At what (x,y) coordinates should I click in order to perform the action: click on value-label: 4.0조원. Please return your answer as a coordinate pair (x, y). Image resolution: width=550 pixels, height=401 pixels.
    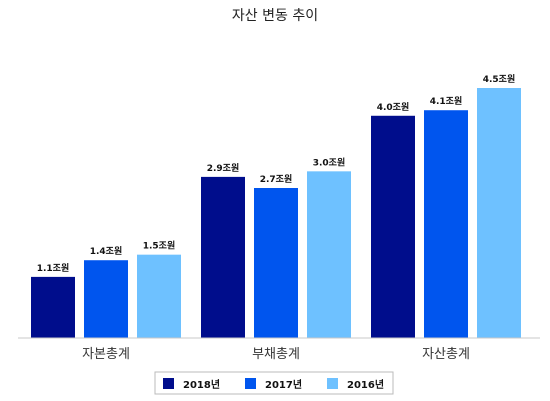
    Looking at the image, I should click on (393, 107).